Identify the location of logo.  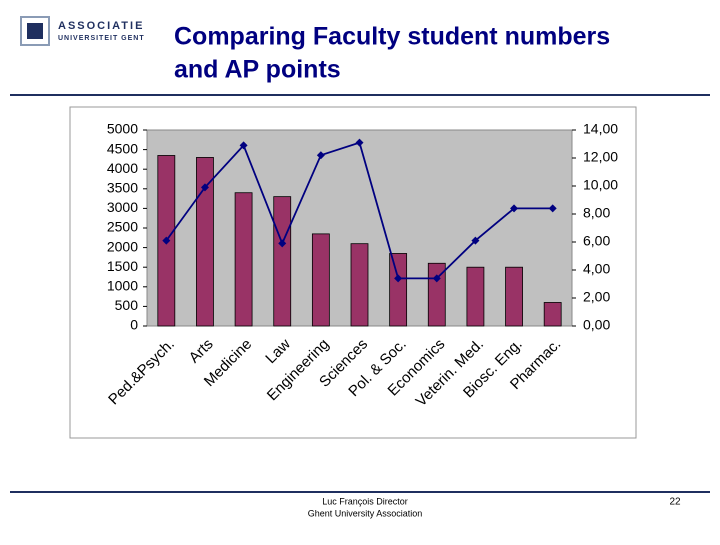
(35, 31).